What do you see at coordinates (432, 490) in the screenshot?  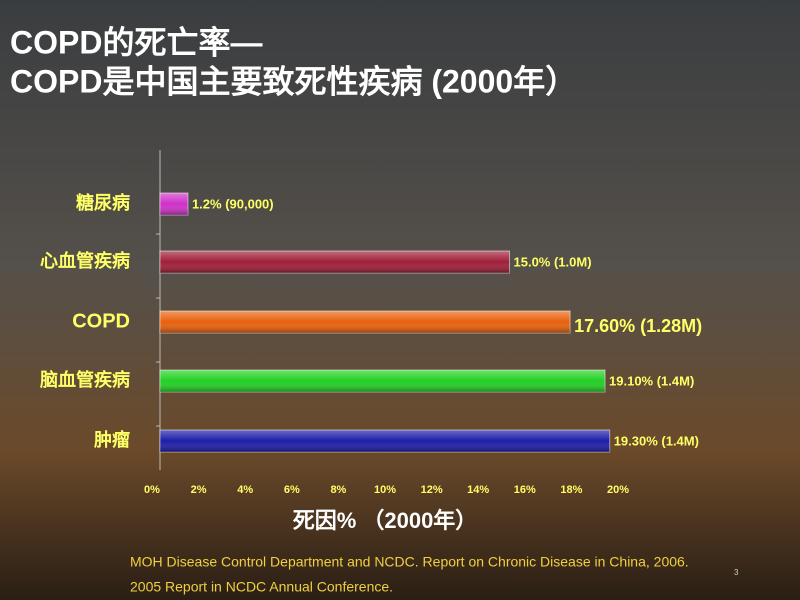 I see `x-tick-label: 12%` at bounding box center [432, 490].